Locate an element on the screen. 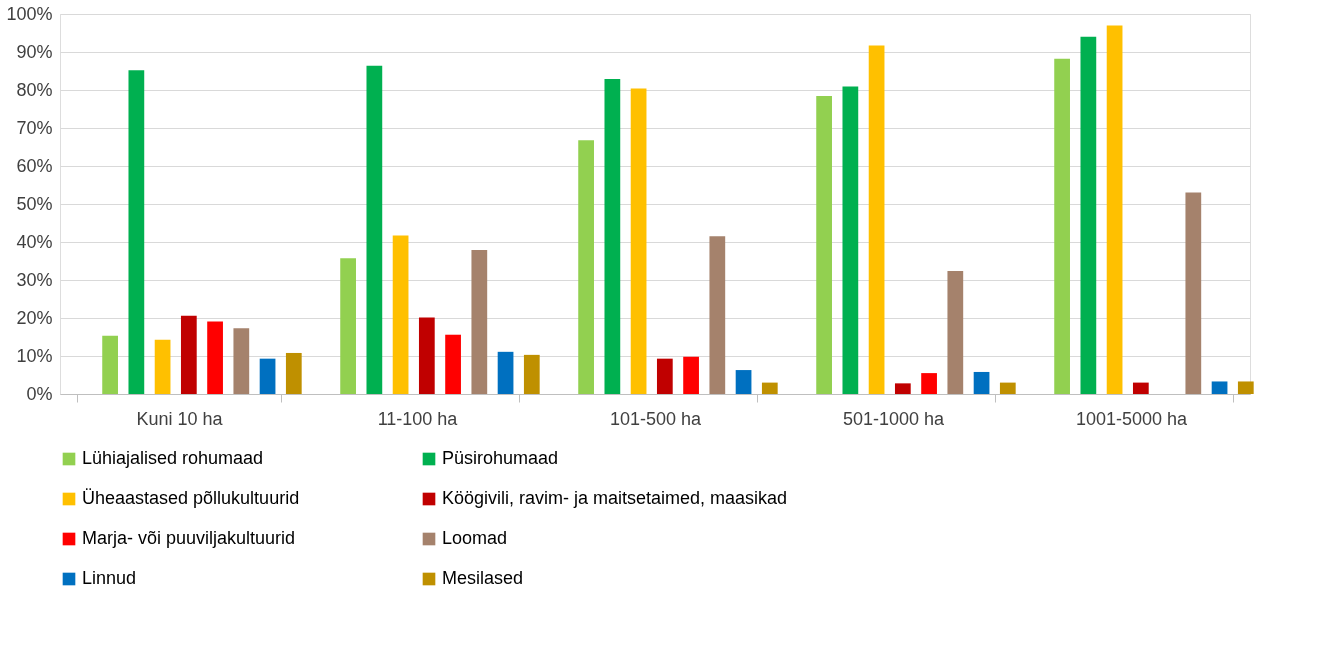 This screenshot has height=648, width=1330. y-tick-label: 100% is located at coordinates (29, 13).